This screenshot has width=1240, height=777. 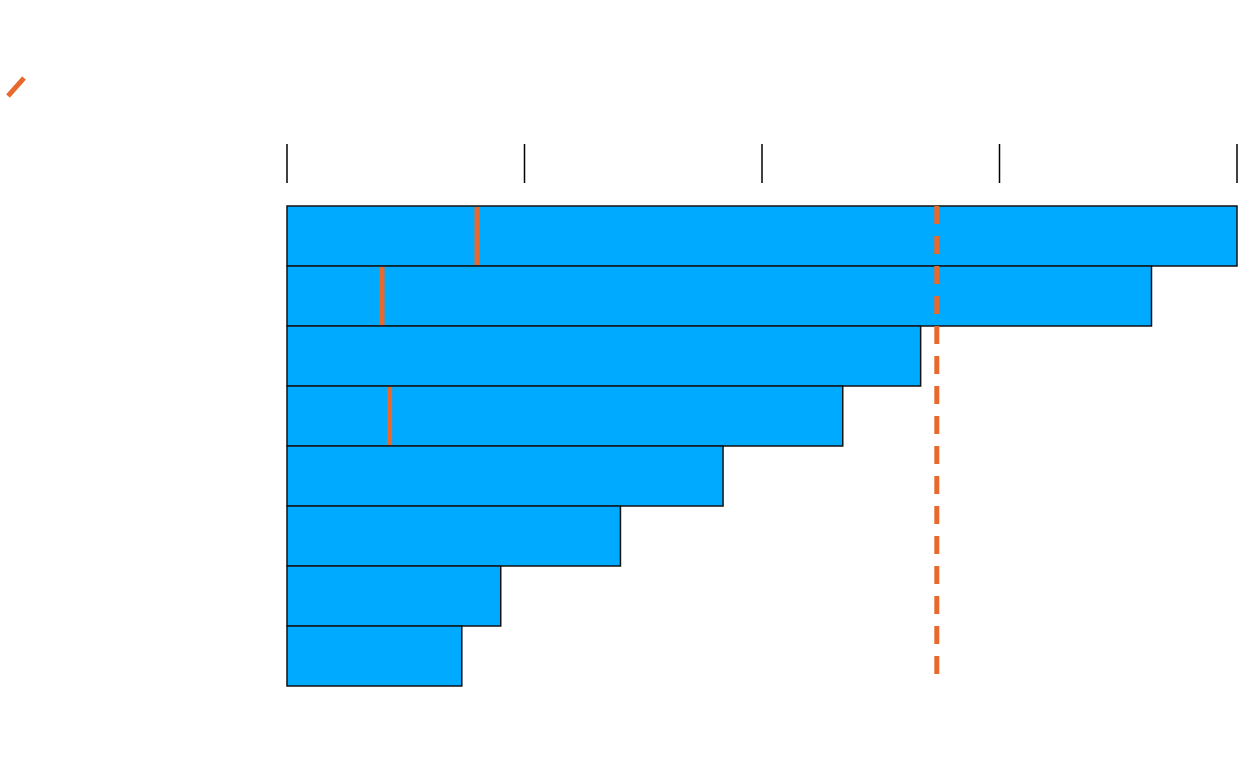 I want to click on x-axis, so click(x=762, y=163).